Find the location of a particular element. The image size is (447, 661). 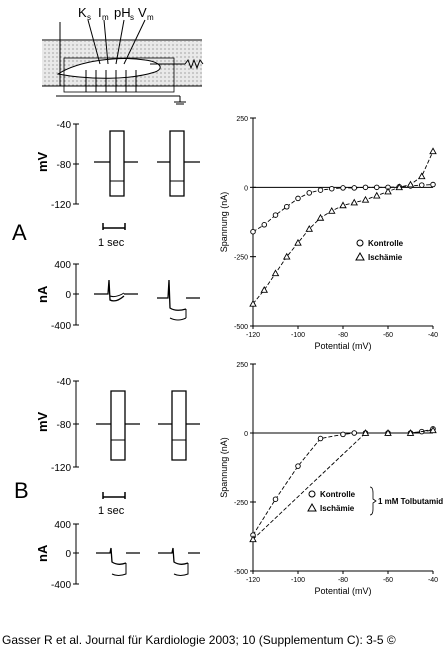

x-tick-label: -100 is located at coordinates (298, 580).